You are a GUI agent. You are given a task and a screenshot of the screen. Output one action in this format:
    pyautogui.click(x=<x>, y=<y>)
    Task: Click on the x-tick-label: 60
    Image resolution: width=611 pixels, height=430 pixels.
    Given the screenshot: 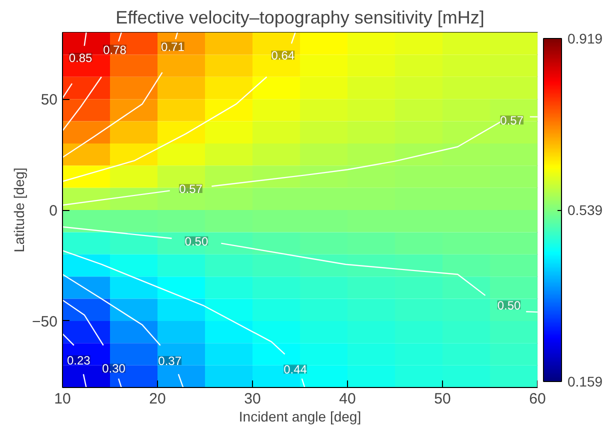 What is the action you would take?
    pyautogui.click(x=537, y=399)
    